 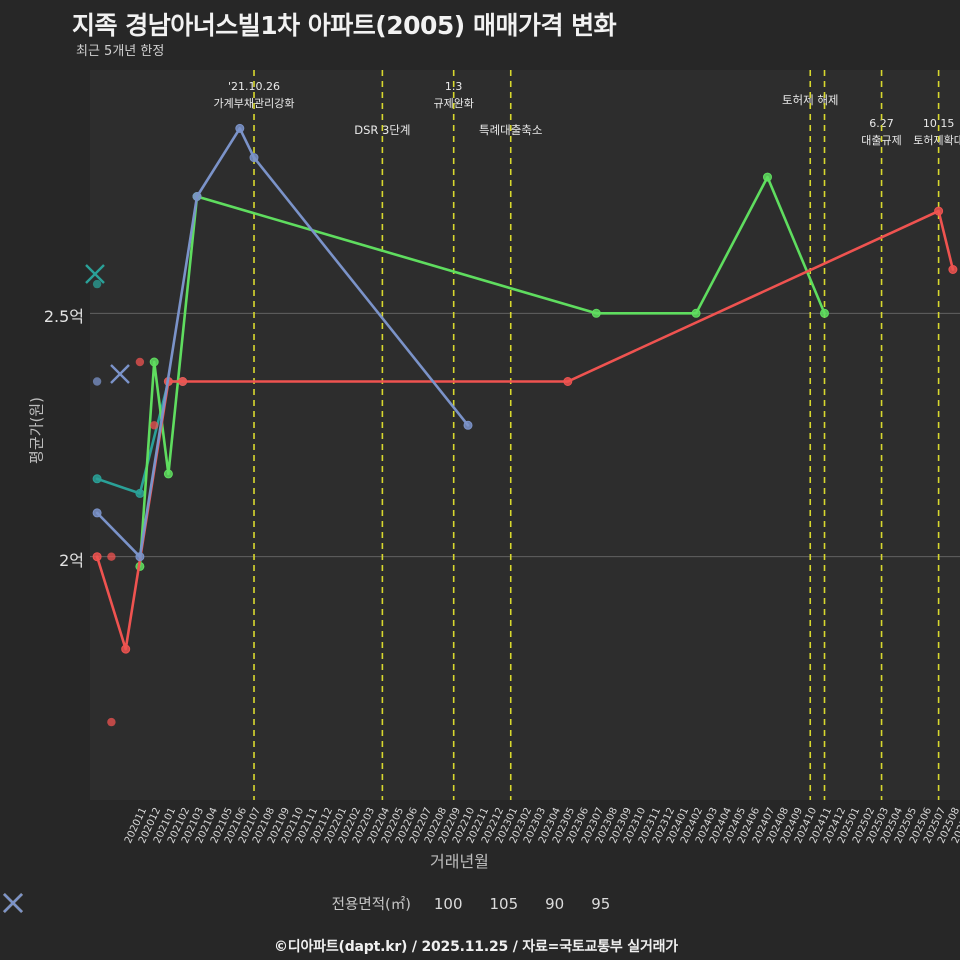 What do you see at coordinates (71, 560) in the screenshot?
I see `y-tick-label: 2억` at bounding box center [71, 560].